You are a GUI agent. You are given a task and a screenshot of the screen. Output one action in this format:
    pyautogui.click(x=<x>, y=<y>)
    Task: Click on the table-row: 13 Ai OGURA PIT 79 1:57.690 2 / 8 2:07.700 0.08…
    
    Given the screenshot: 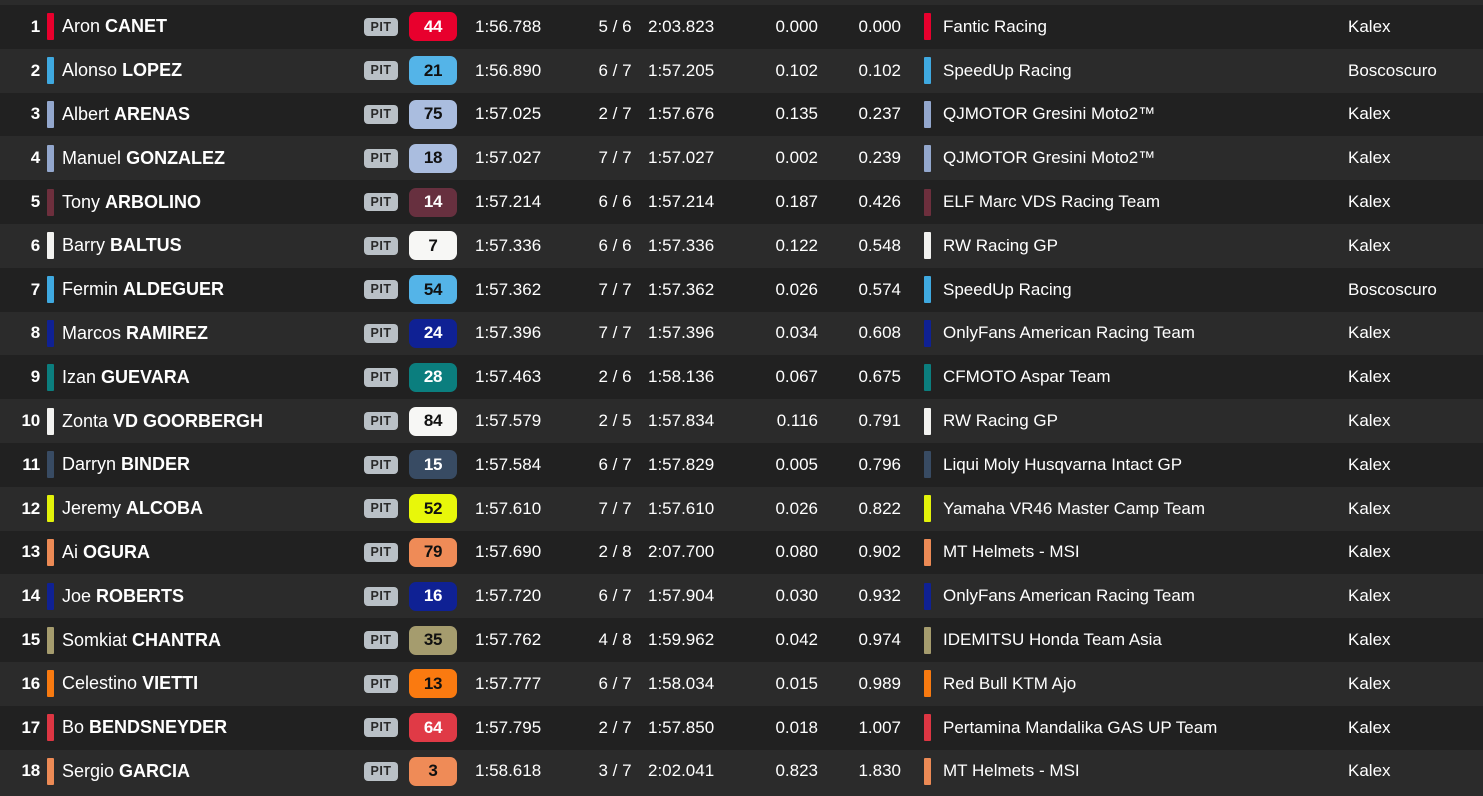 What is the action you would take?
    pyautogui.click(x=741, y=552)
    